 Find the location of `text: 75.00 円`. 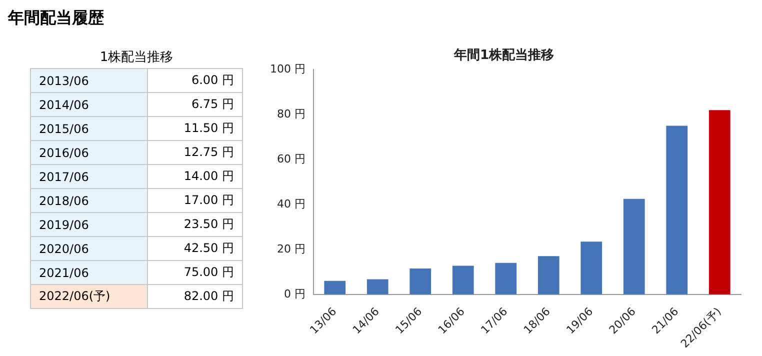

text: 75.00 円 is located at coordinates (209, 272).